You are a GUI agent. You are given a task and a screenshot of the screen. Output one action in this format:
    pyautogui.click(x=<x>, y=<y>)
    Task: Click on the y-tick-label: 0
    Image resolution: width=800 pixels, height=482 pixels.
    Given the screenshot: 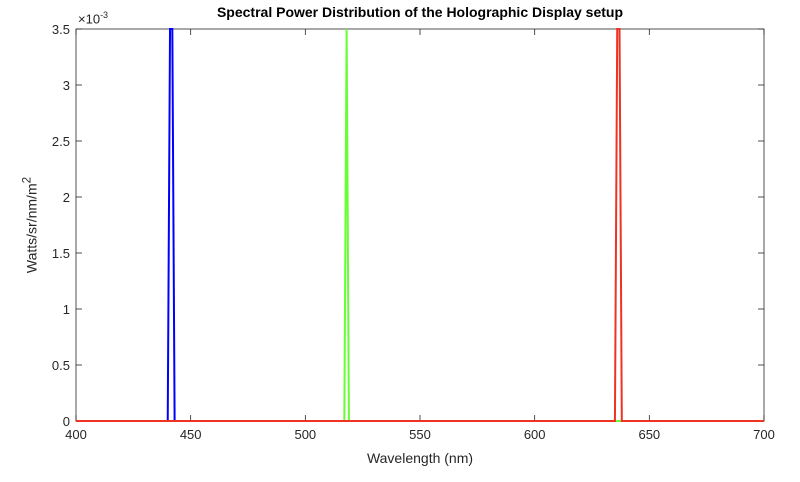 What is the action you would take?
    pyautogui.click(x=66, y=421)
    